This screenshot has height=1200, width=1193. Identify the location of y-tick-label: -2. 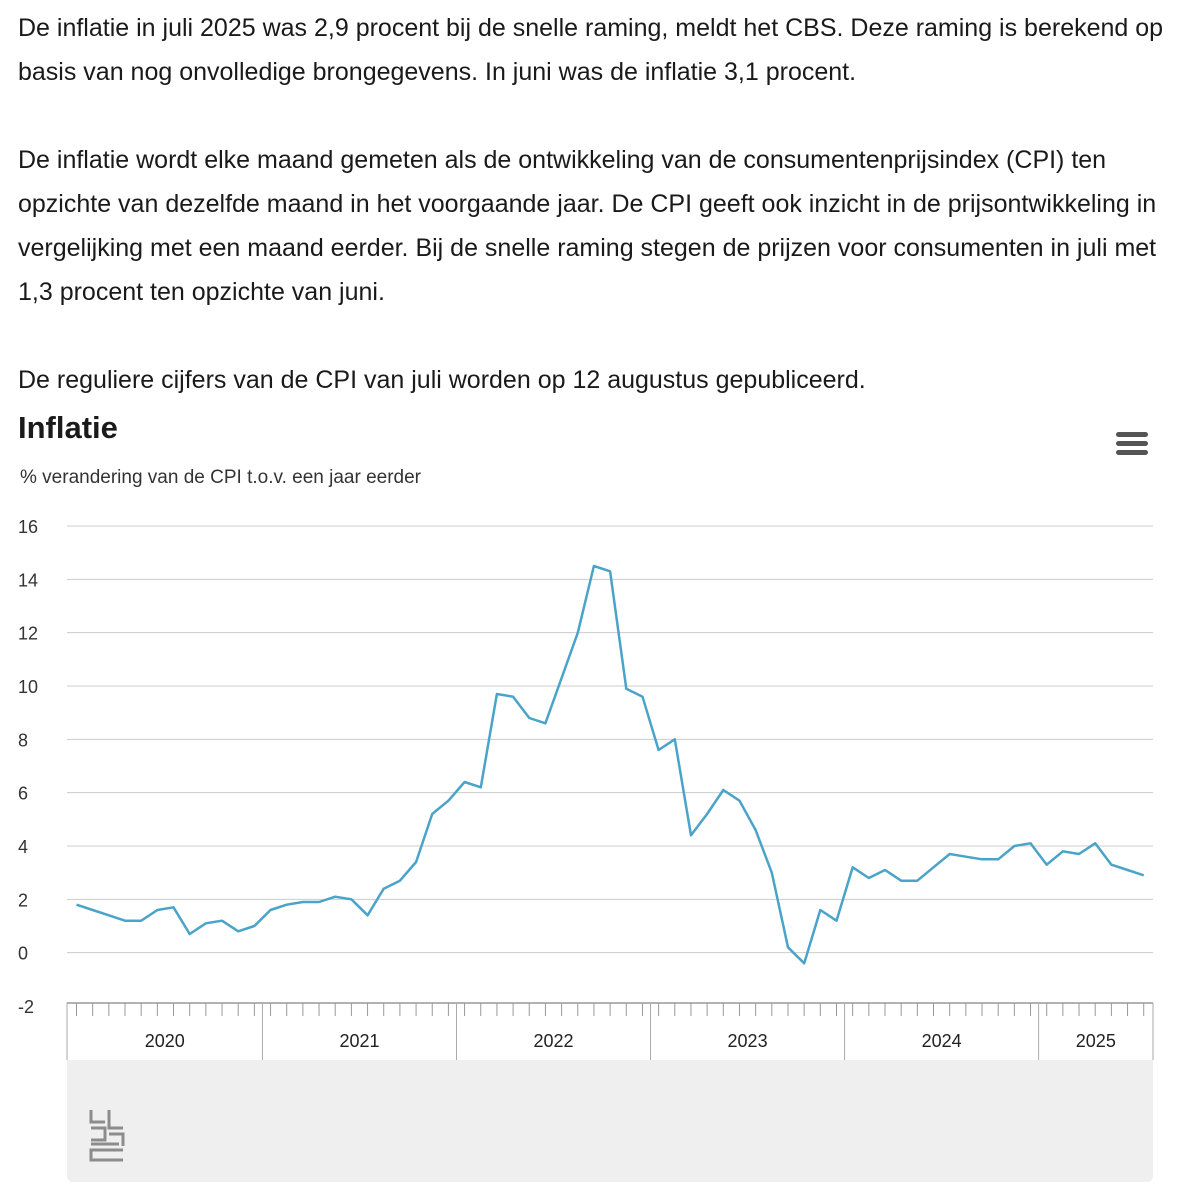
(26, 1007).